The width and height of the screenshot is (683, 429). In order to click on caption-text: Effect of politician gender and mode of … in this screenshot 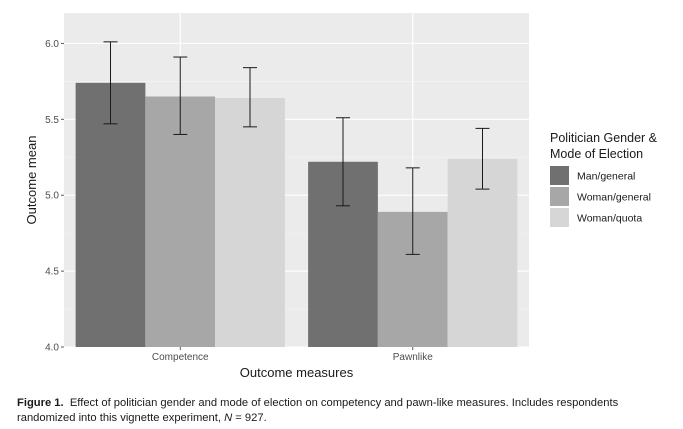, I will do `click(318, 410)`.